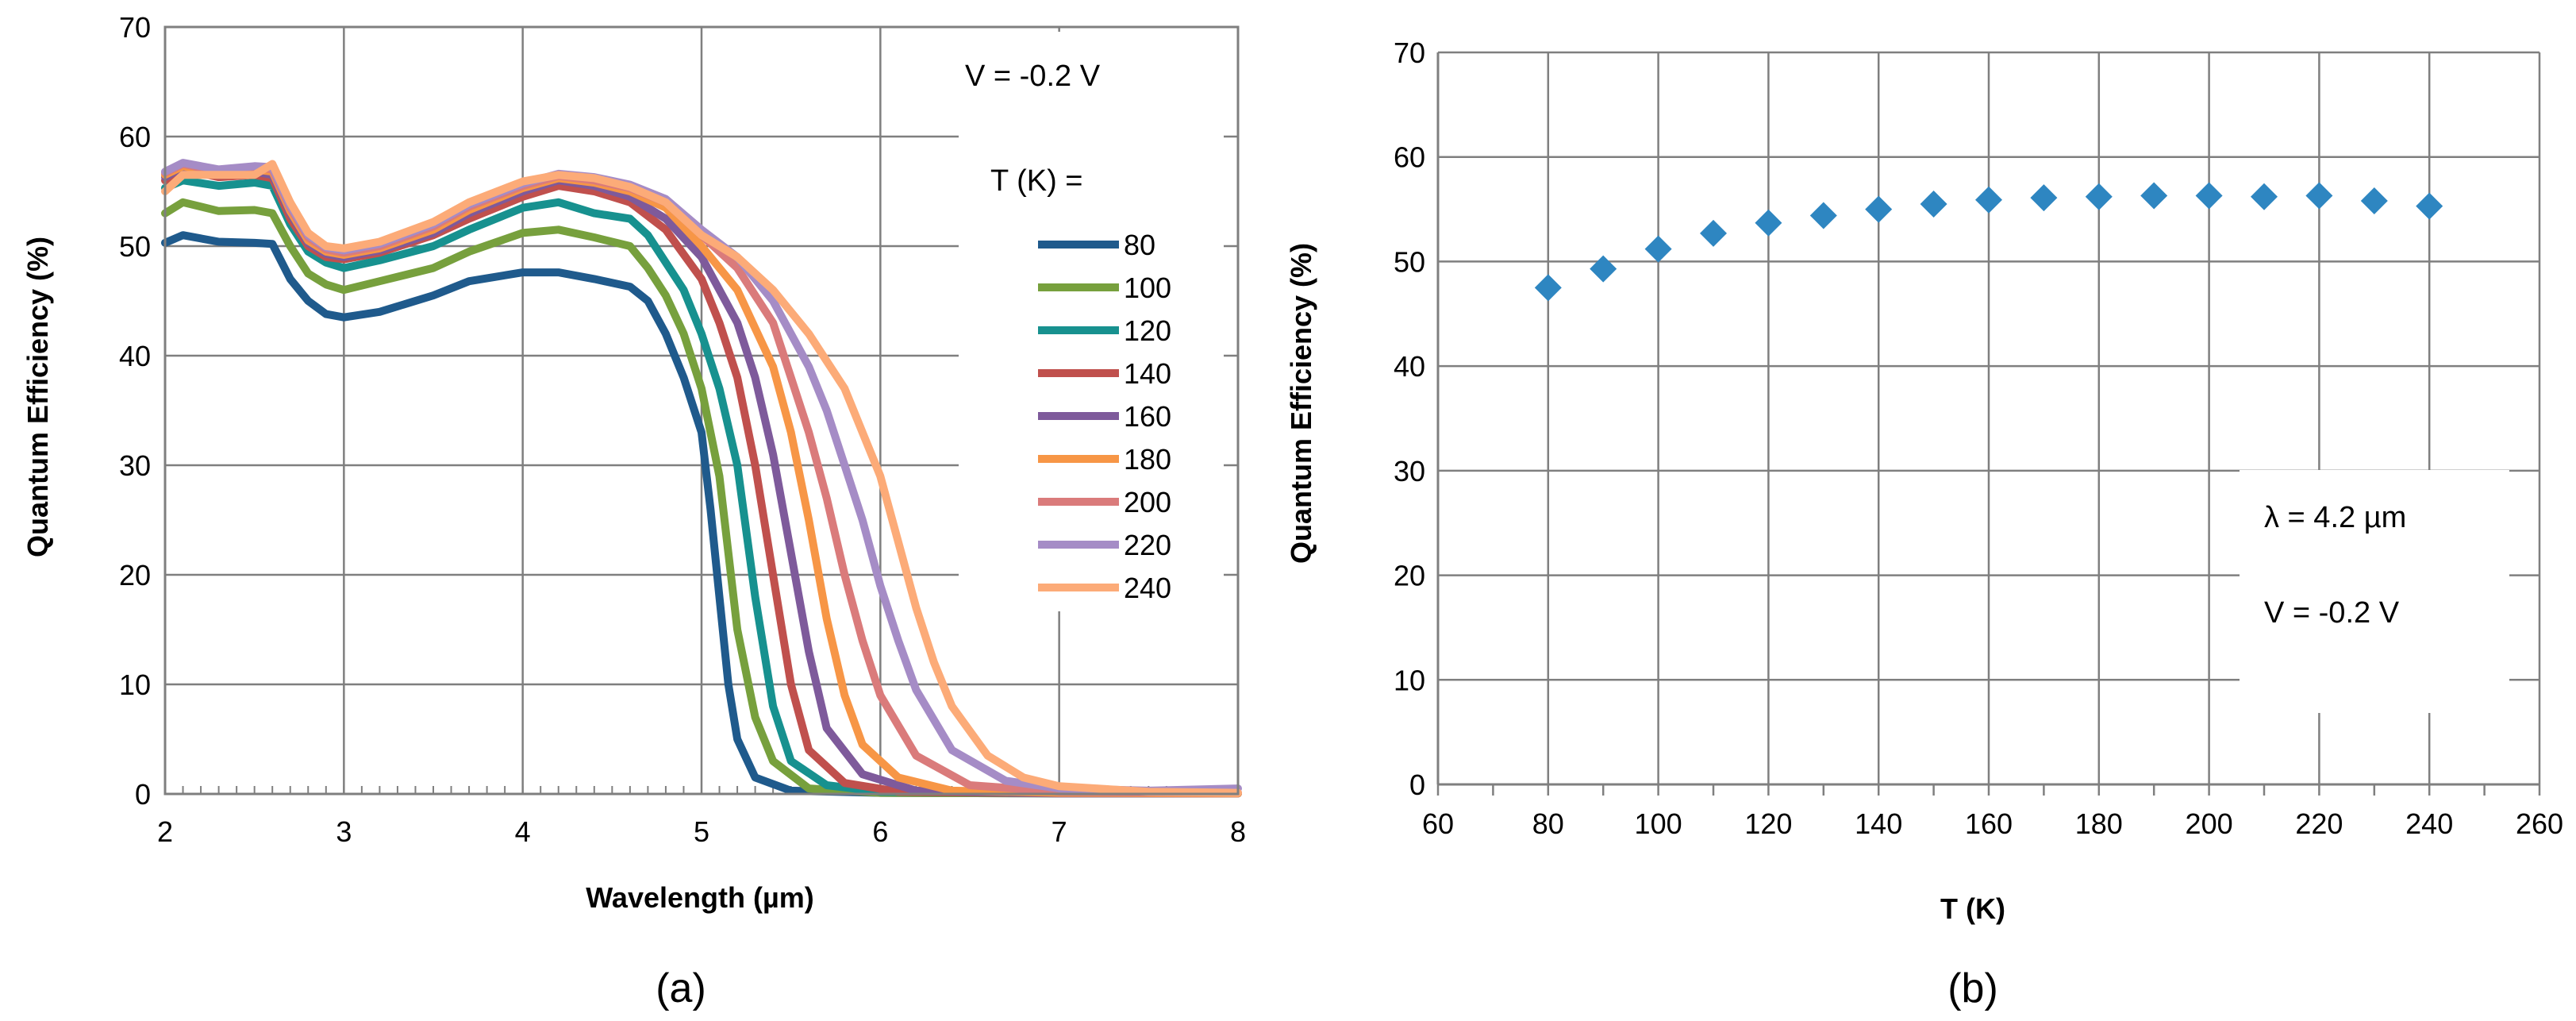 Image resolution: width=2576 pixels, height=1021 pixels. Describe the element at coordinates (135, 575) in the screenshot. I see `panel-a-y-tick-label: 20` at that location.